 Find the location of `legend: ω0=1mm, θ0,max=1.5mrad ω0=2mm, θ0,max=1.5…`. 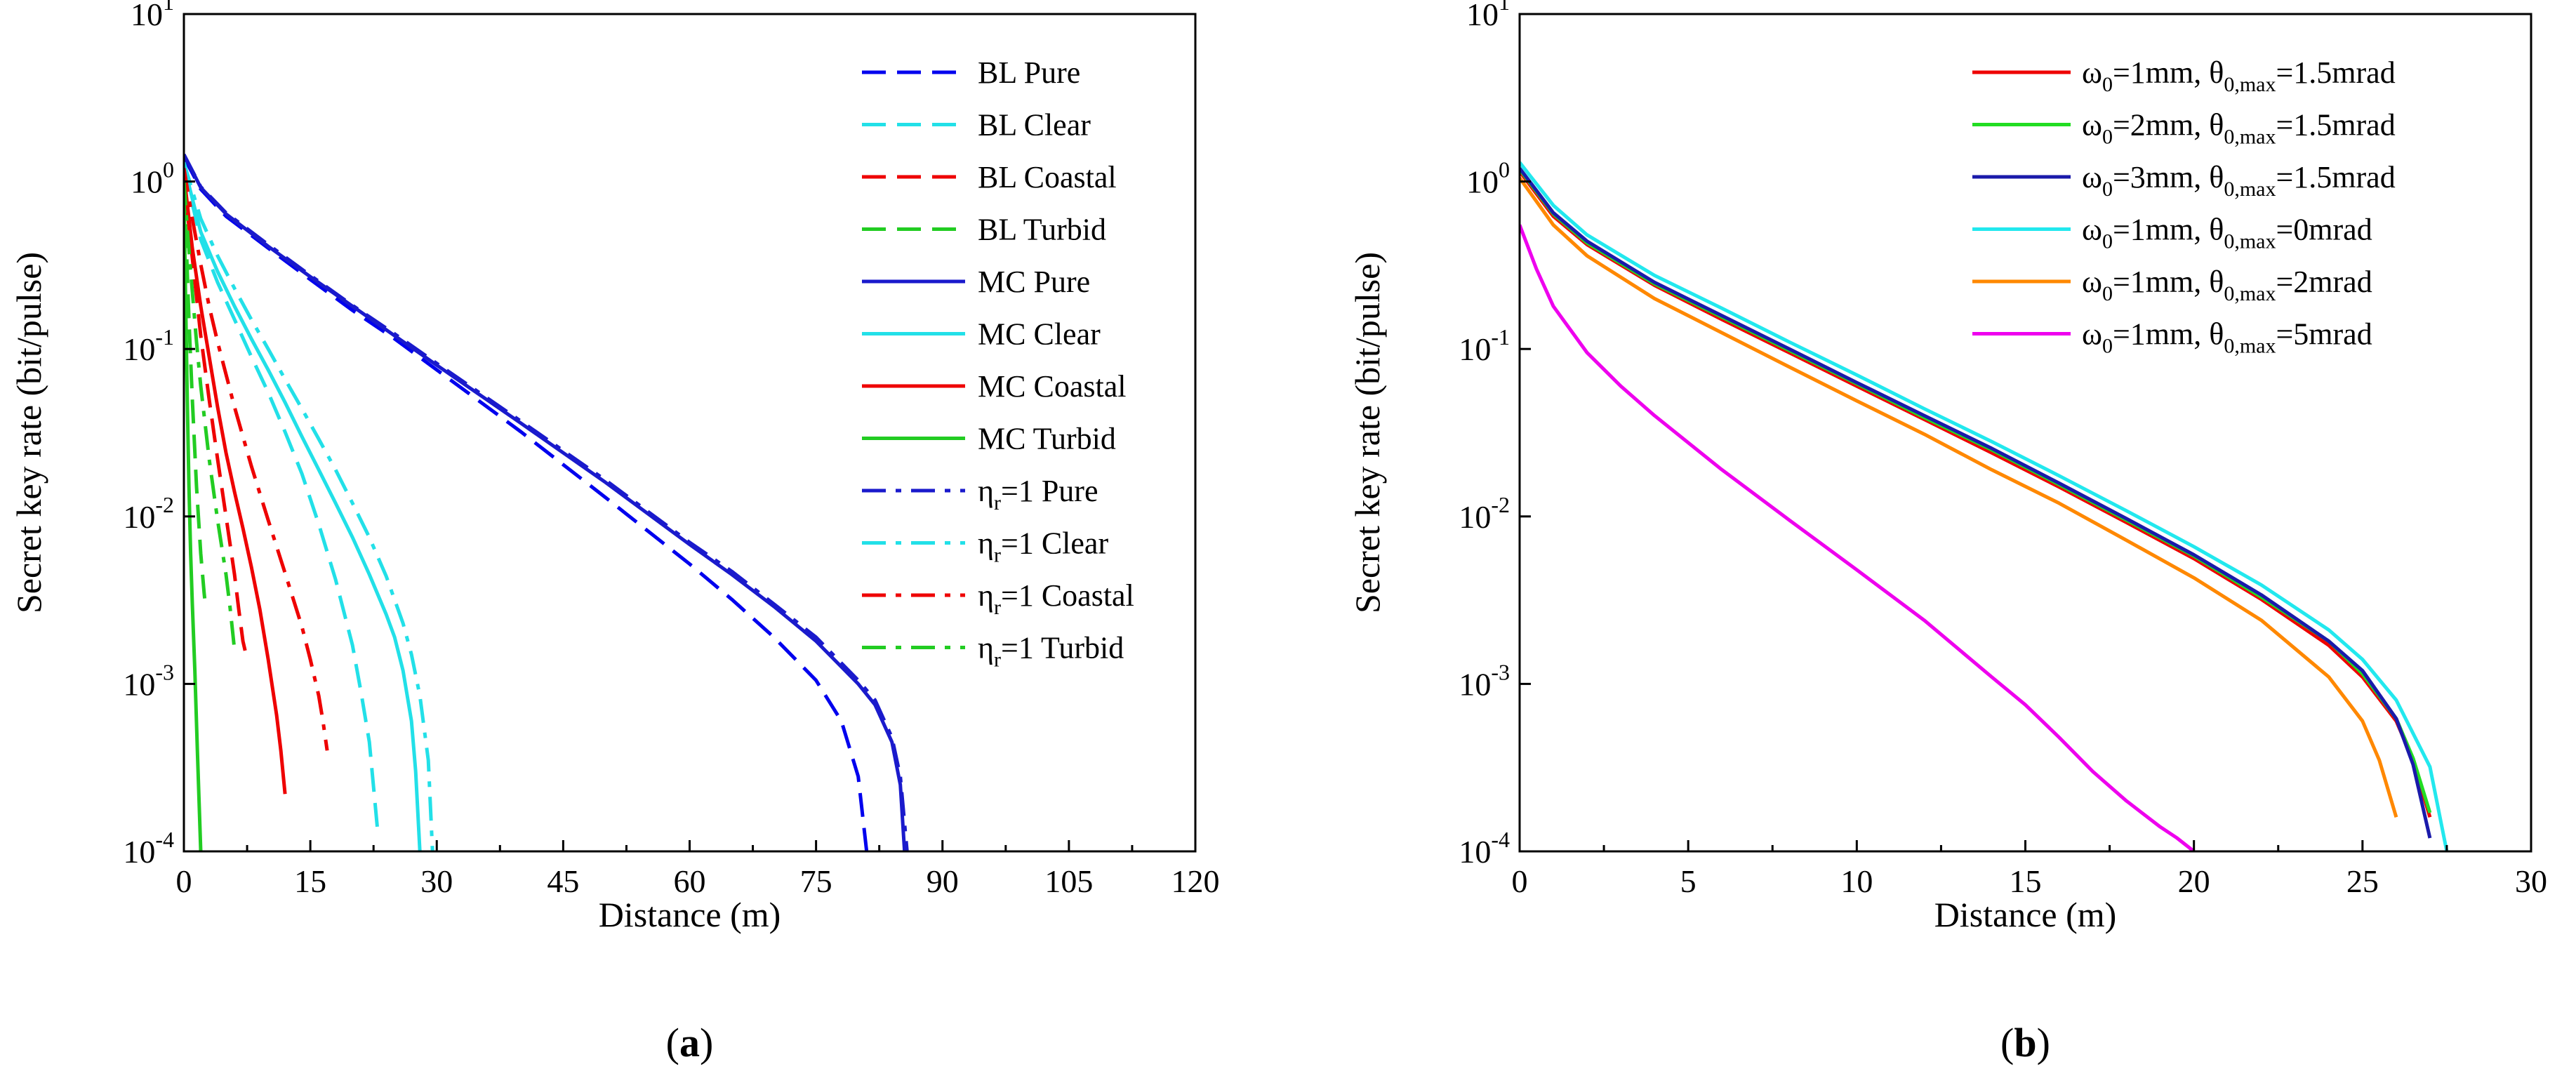

legend: ω0=1mm, θ0,max=1.5mrad ω0=2mm, θ0,max=1.5… is located at coordinates (2184, 206).